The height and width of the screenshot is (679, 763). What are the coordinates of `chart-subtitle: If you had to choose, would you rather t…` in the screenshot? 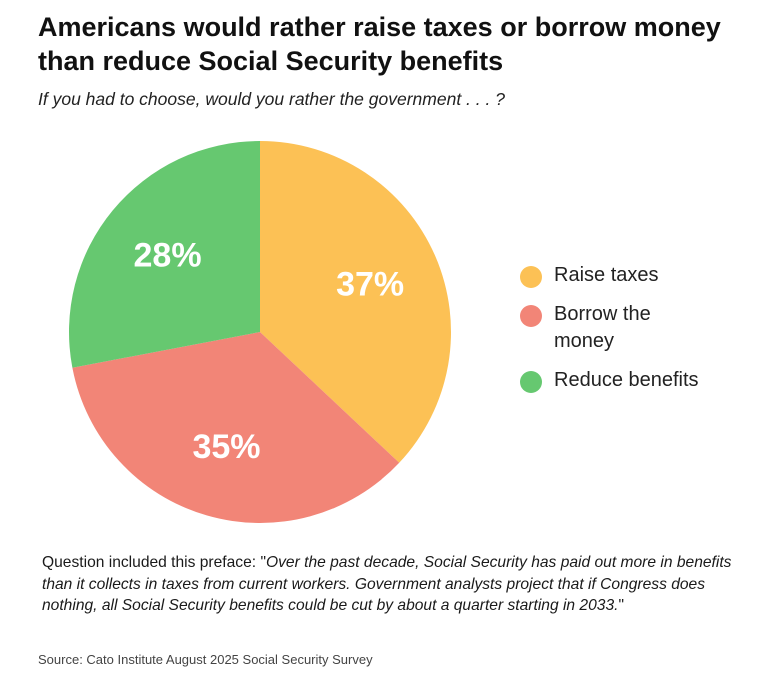 It's located at (271, 99).